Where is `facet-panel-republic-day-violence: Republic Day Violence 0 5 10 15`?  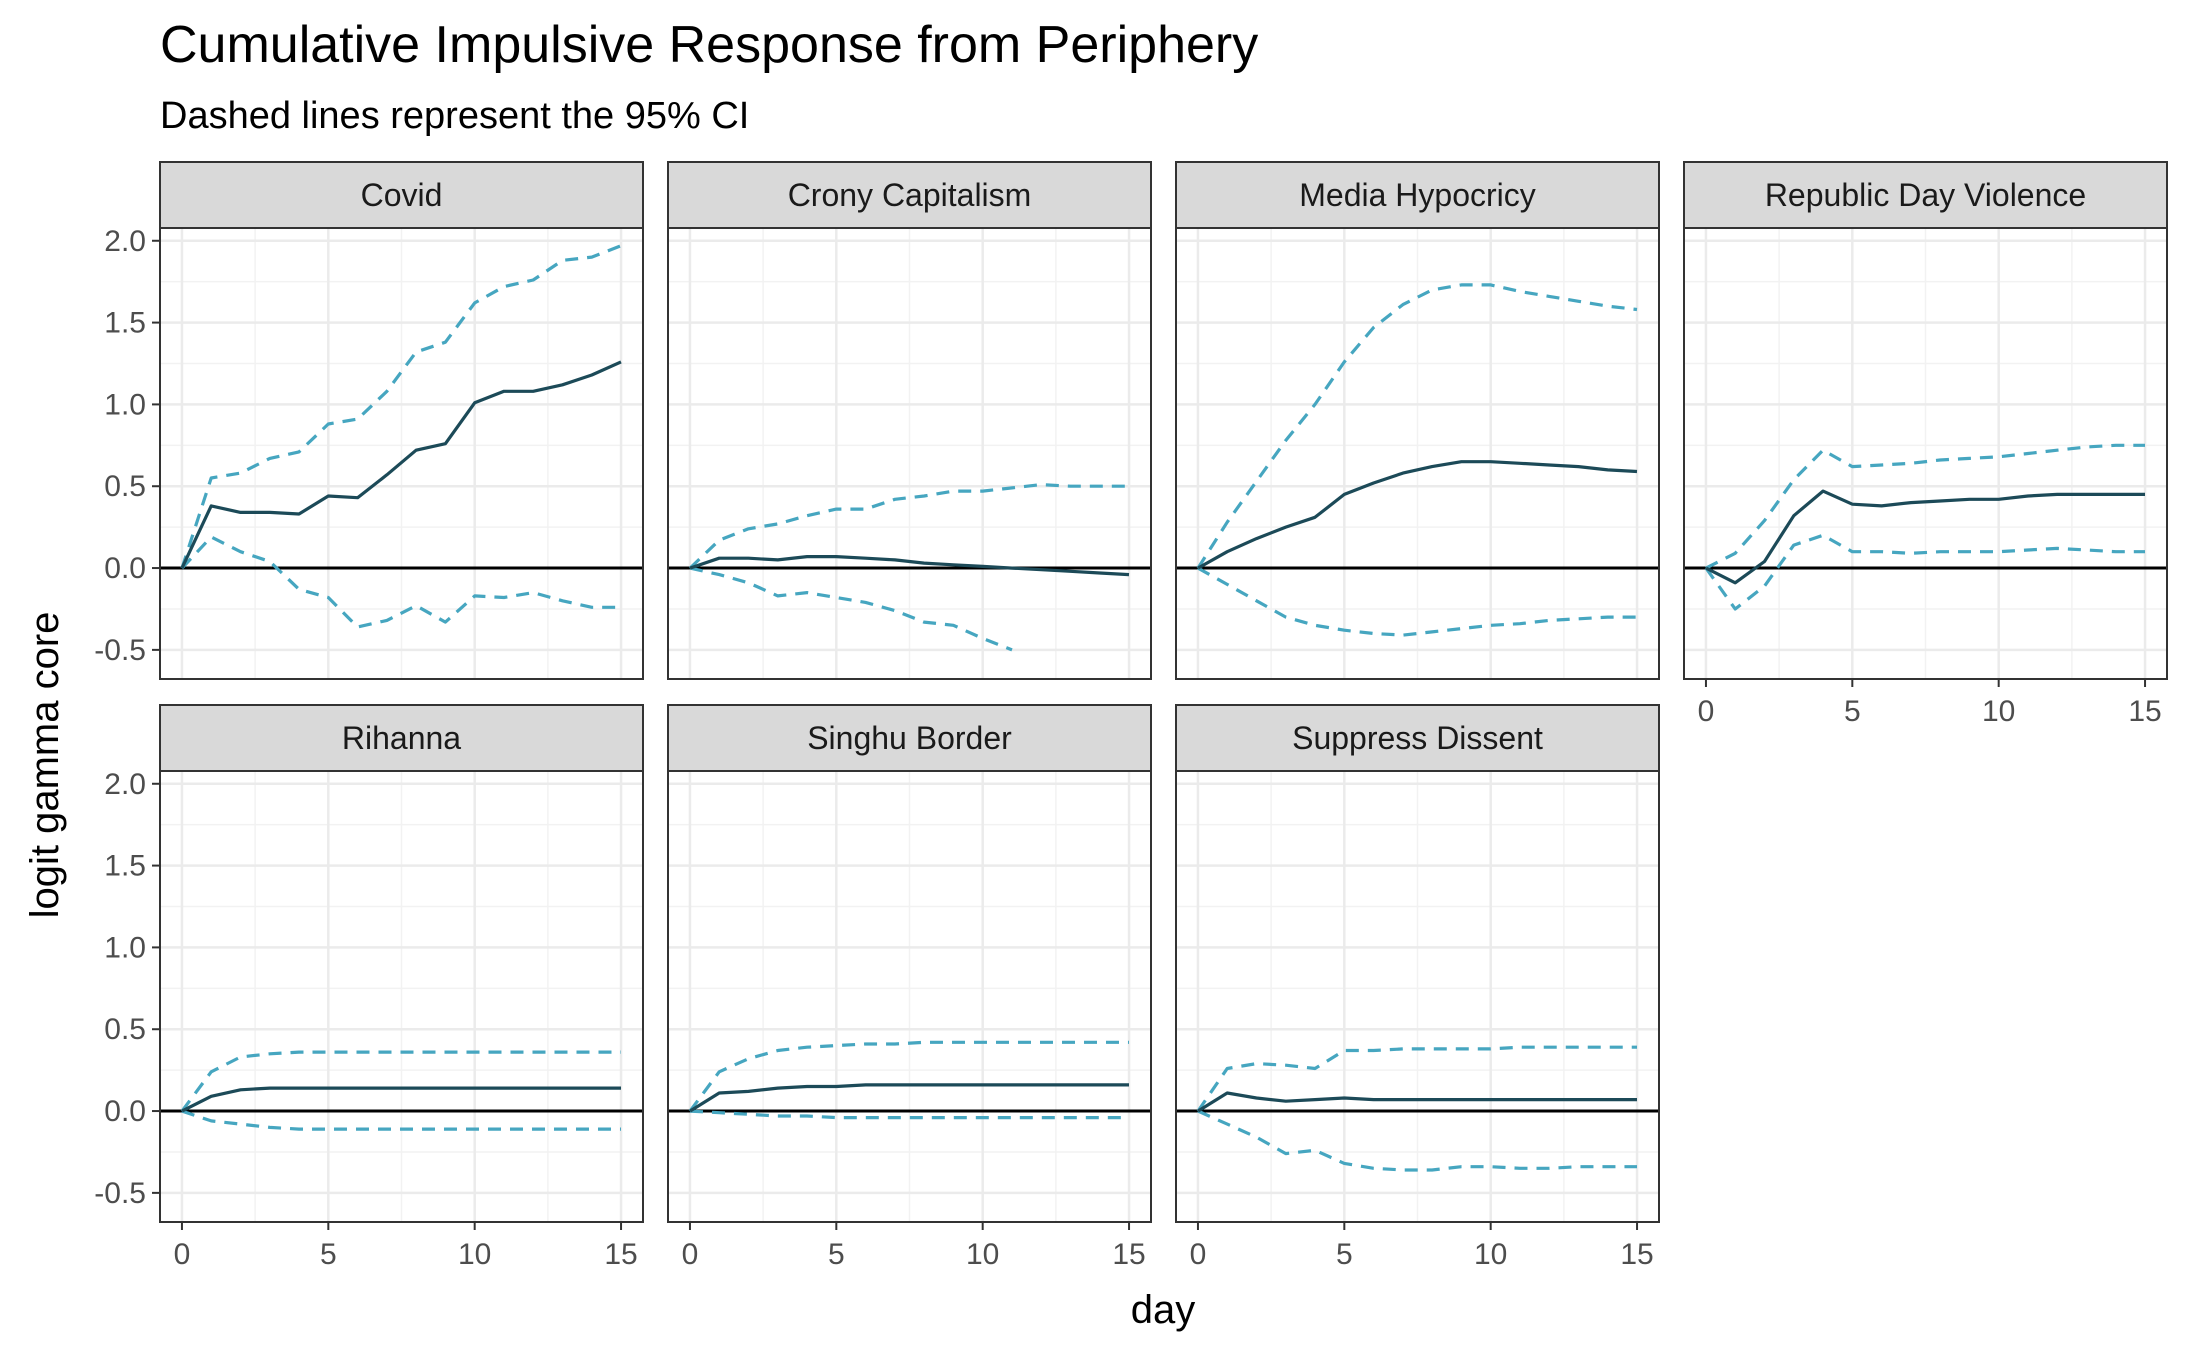 facet-panel-republic-day-violence: Republic Day Violence 0 5 10 15 is located at coordinates (1925, 444).